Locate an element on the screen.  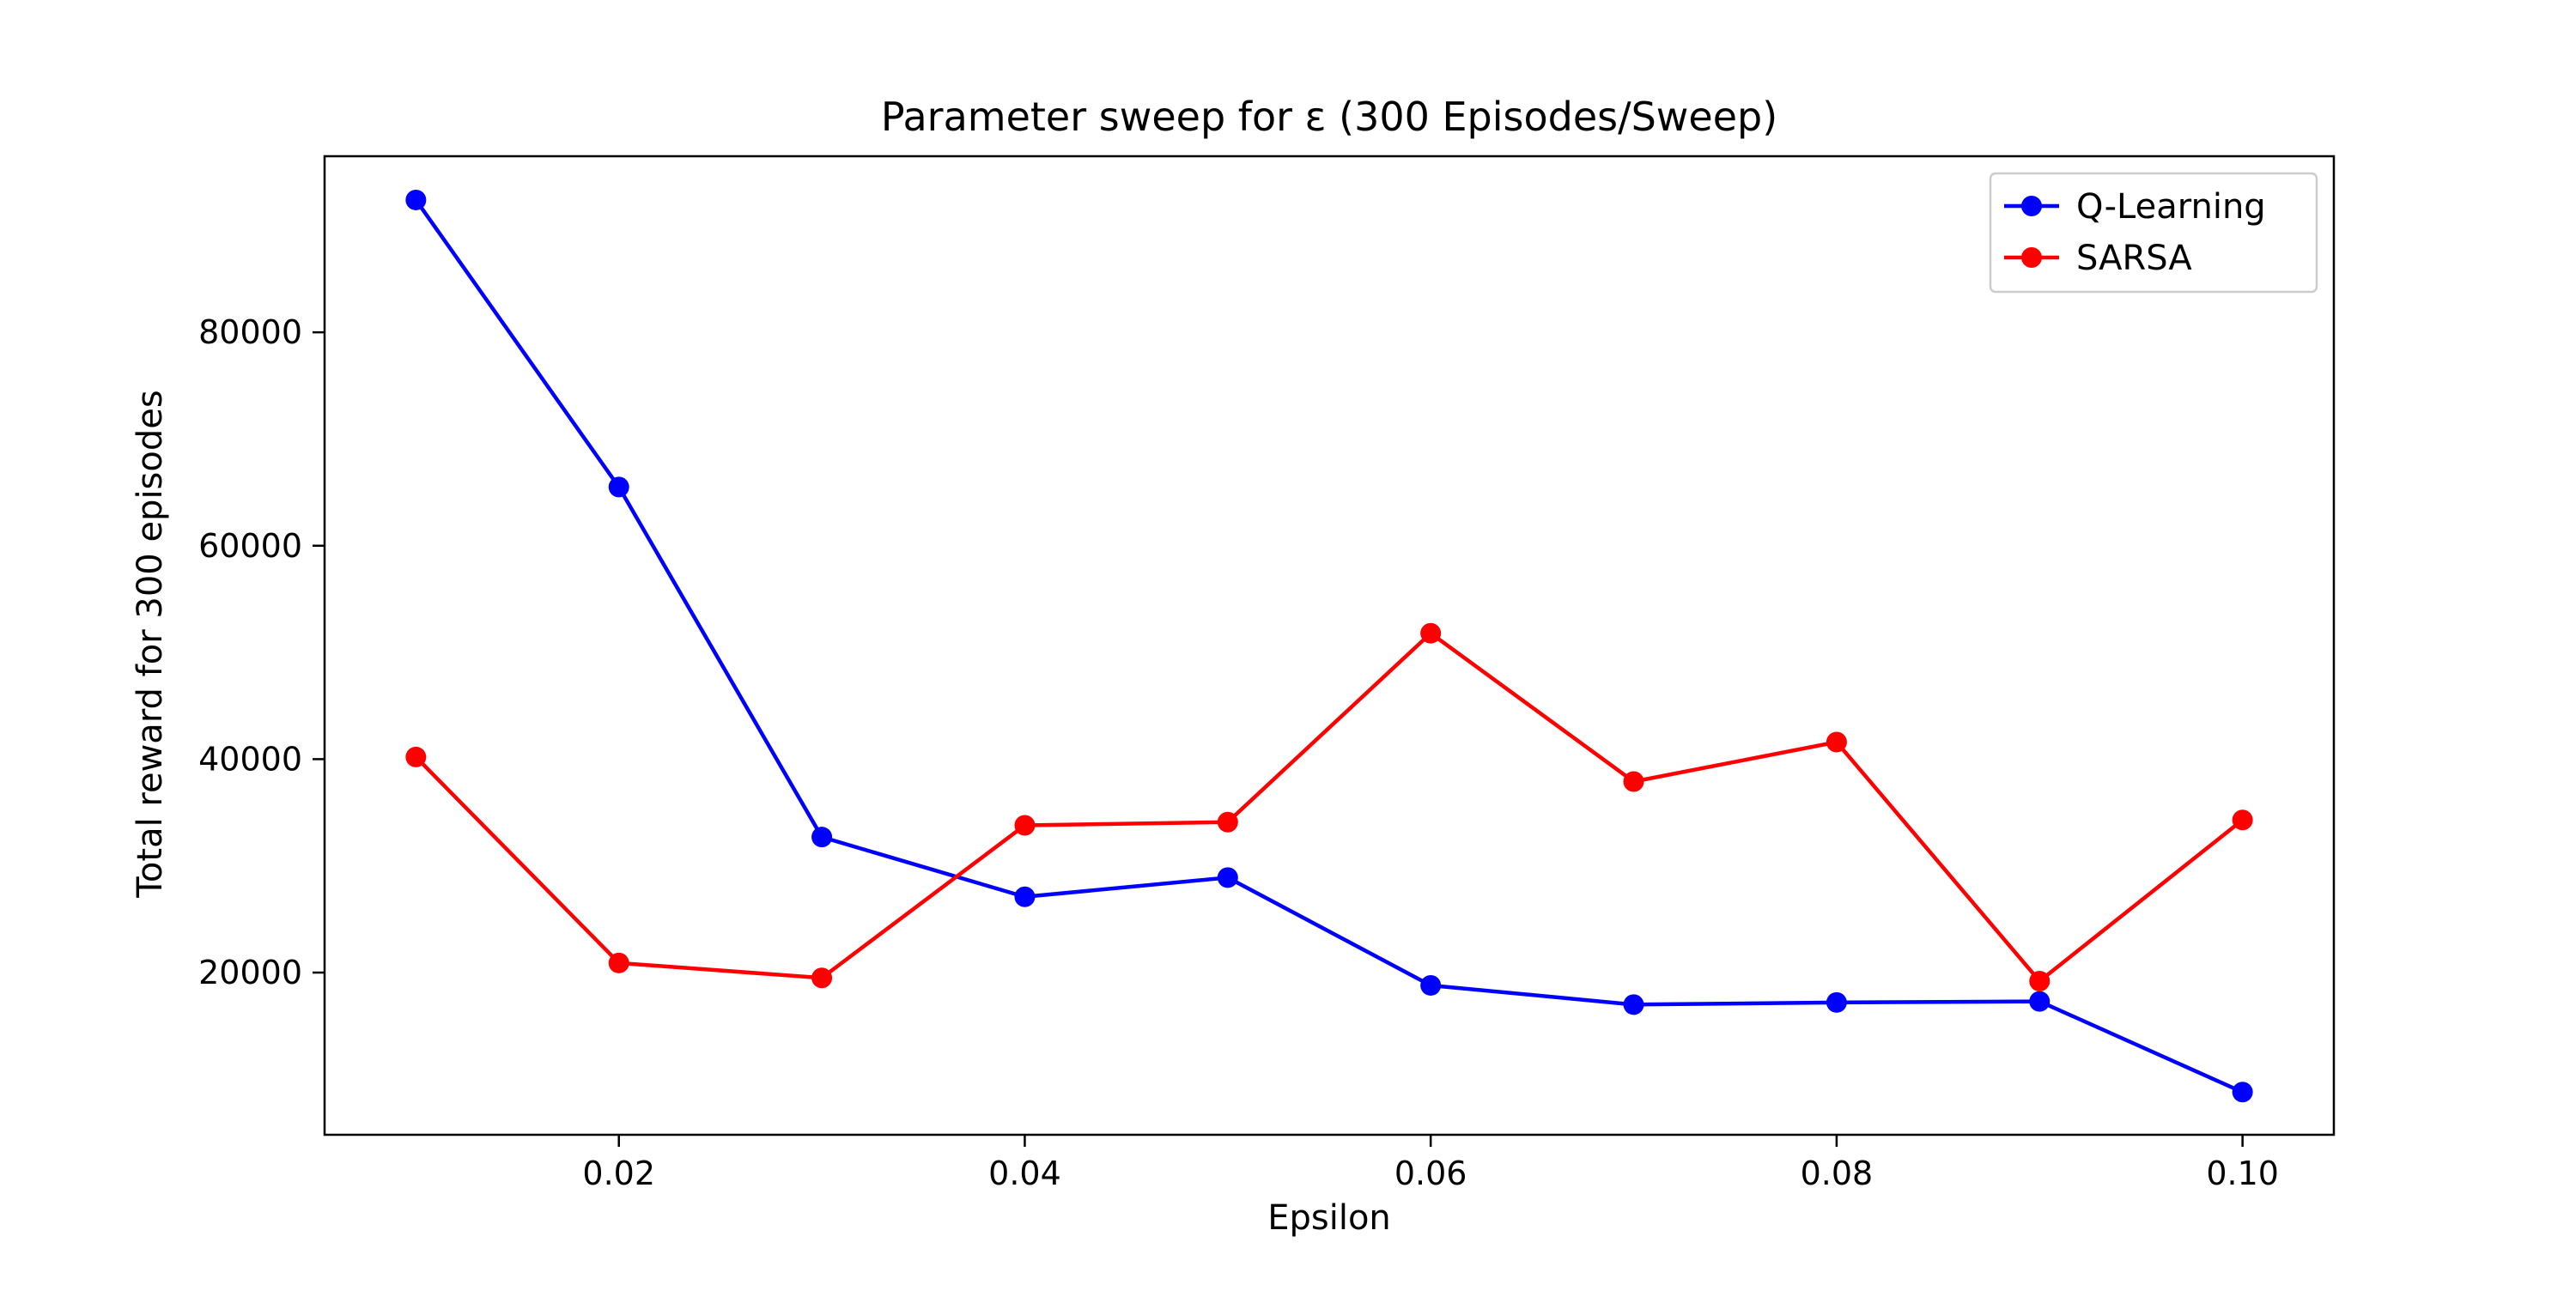
y-axis-ticks: 20000 40000 60000 80000 is located at coordinates (261, 652).